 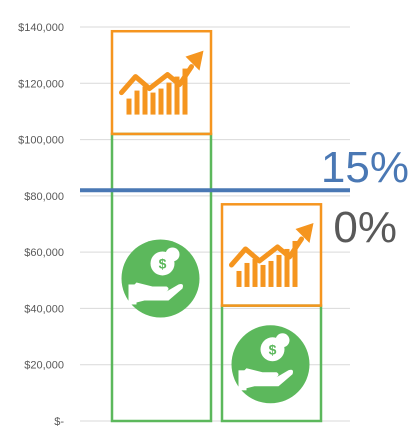 I want to click on percent-label: 15%, so click(x=365, y=167).